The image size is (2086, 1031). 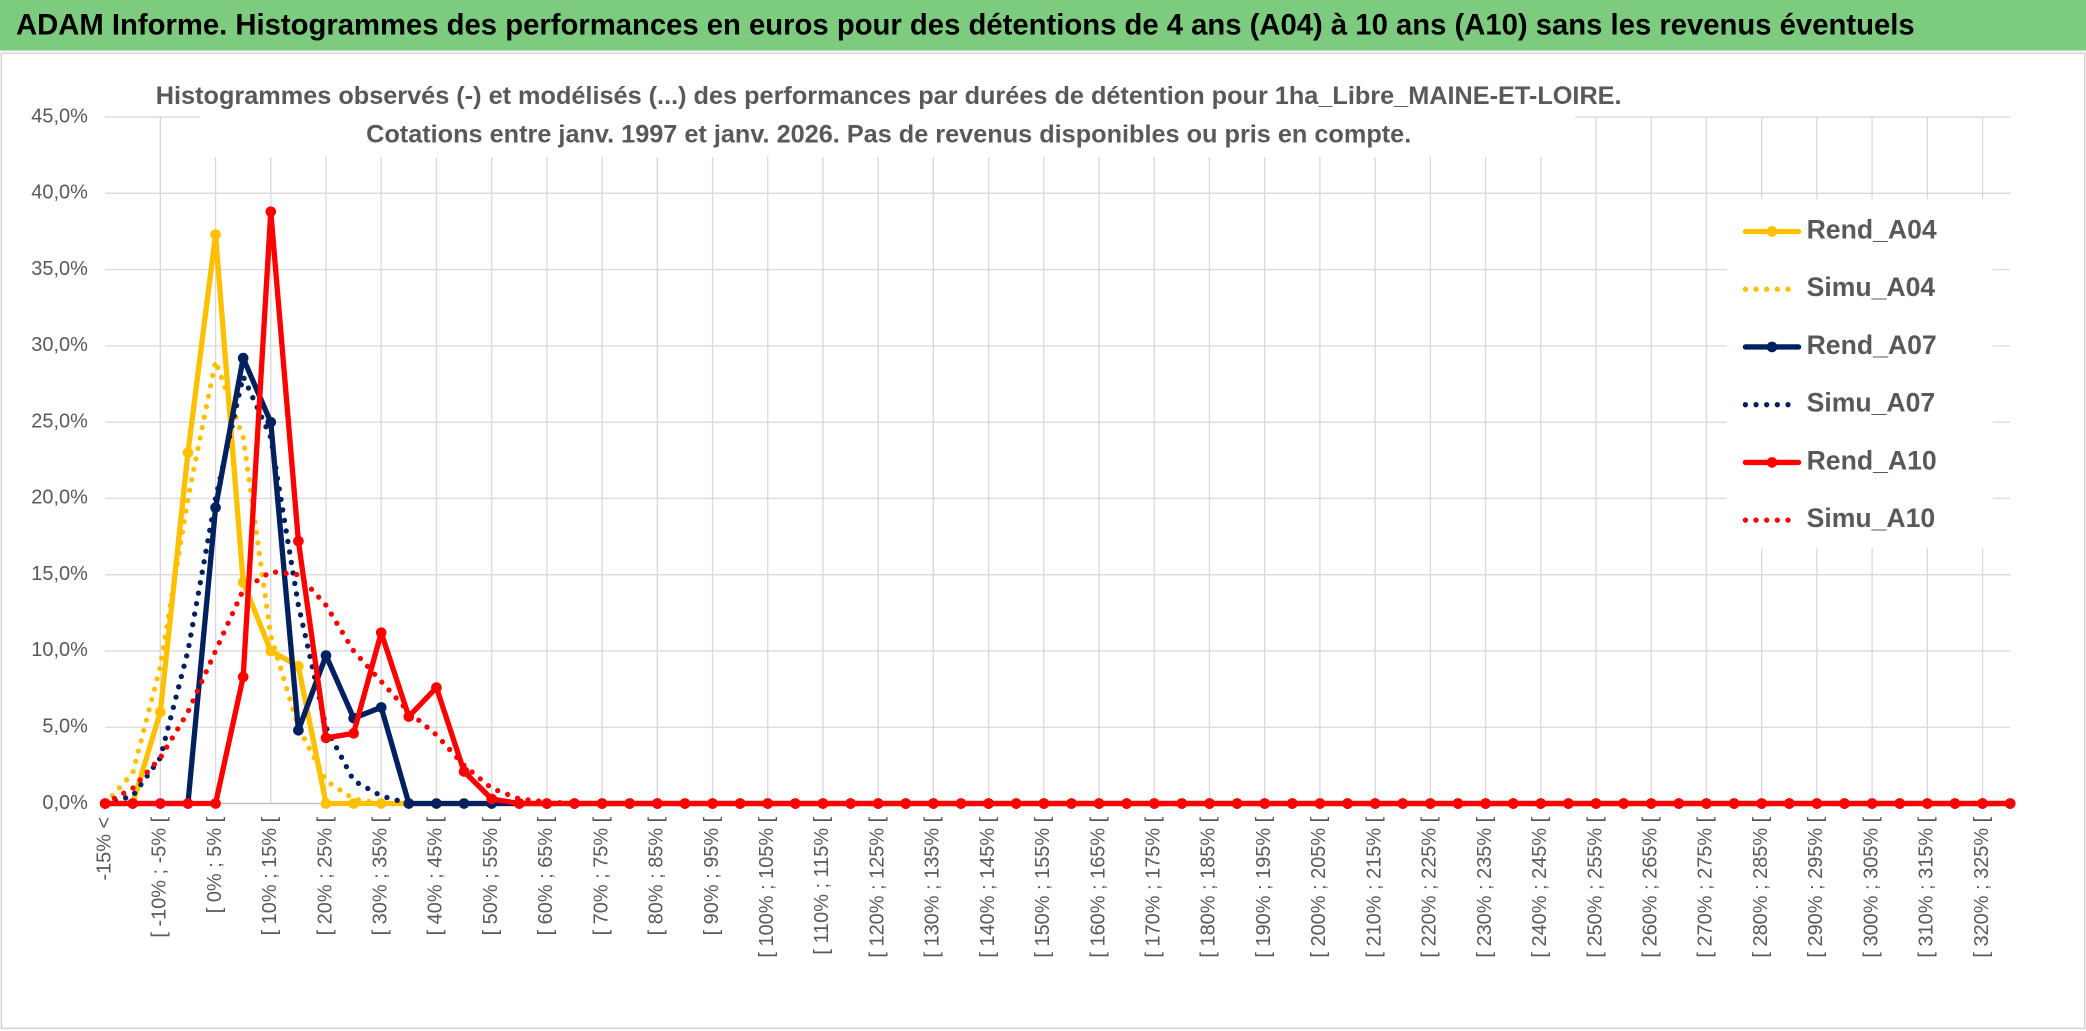 I want to click on x-tick-label: [ 110% ; 115% [, so click(x=822, y=885).